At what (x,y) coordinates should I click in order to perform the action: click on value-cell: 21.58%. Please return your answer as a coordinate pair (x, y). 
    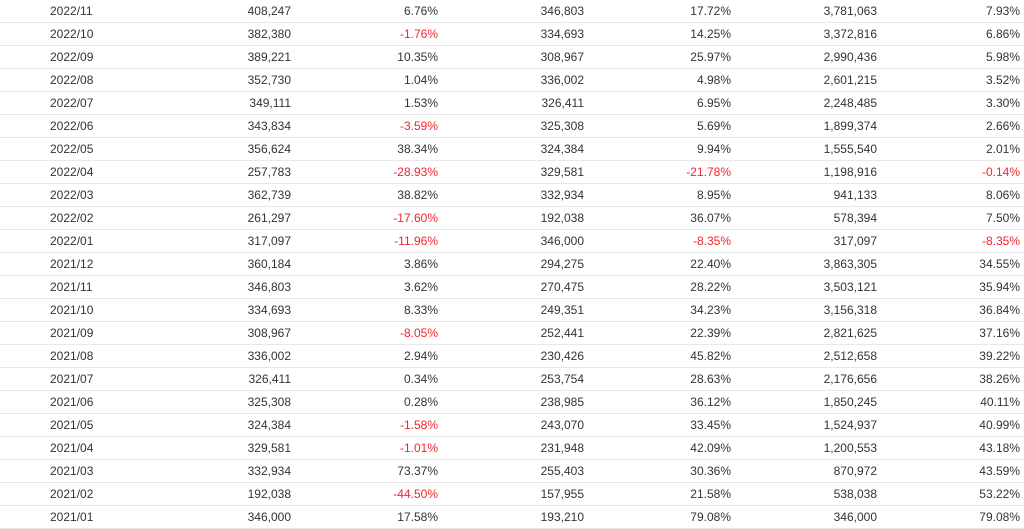
    Looking at the image, I should click on (657, 494).